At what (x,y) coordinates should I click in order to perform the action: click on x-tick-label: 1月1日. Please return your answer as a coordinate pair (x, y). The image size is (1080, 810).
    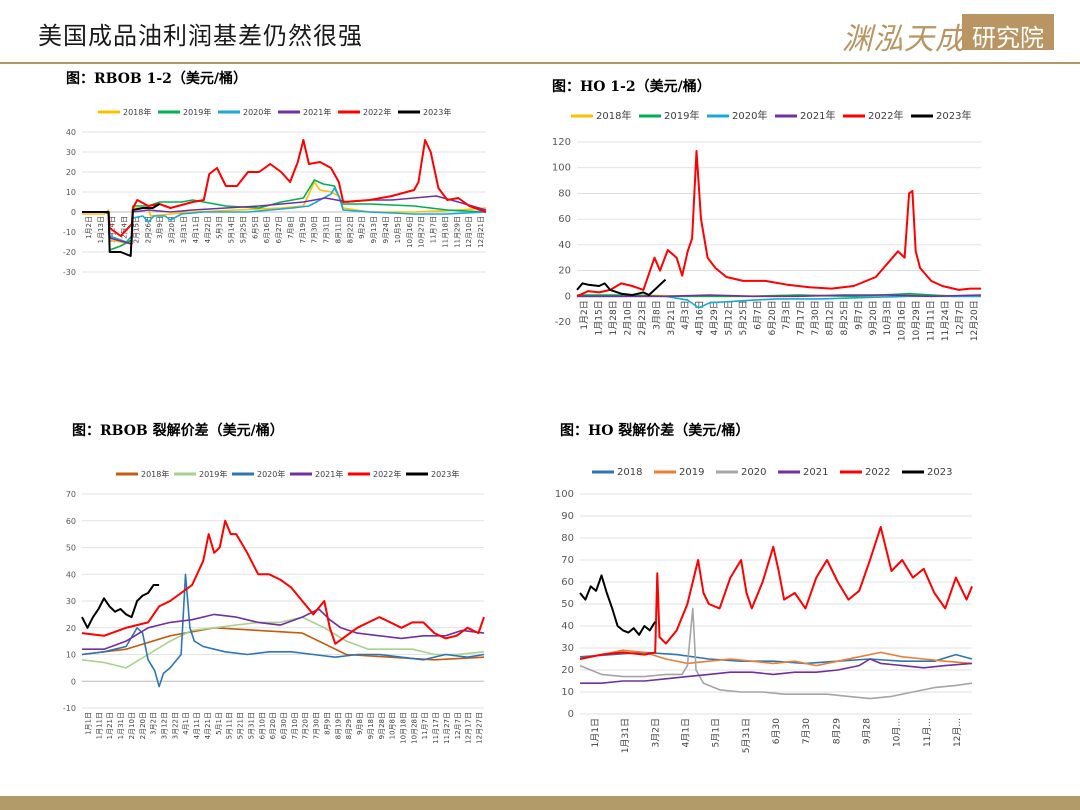
    Looking at the image, I should click on (595, 732).